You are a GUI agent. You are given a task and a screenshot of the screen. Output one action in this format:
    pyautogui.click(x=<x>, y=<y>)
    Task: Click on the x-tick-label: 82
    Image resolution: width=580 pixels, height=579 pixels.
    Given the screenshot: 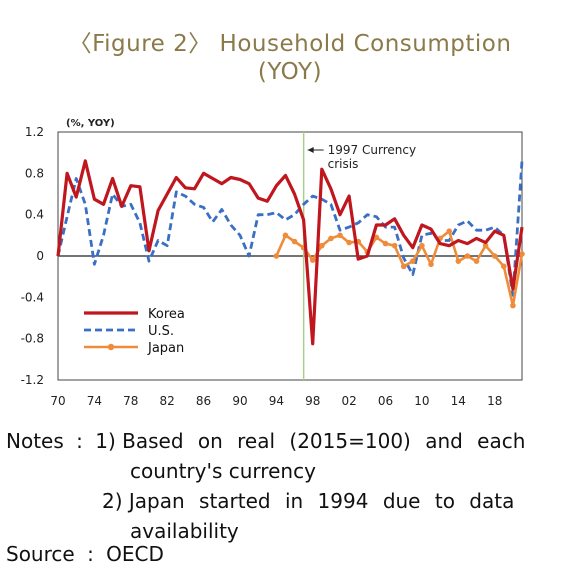 What is the action you would take?
    pyautogui.click(x=167, y=401)
    